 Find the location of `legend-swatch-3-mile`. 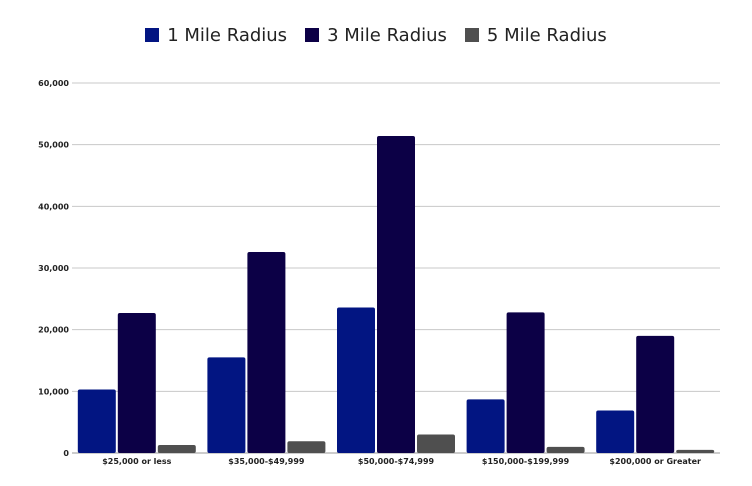

legend-swatch-3-mile is located at coordinates (312, 35).